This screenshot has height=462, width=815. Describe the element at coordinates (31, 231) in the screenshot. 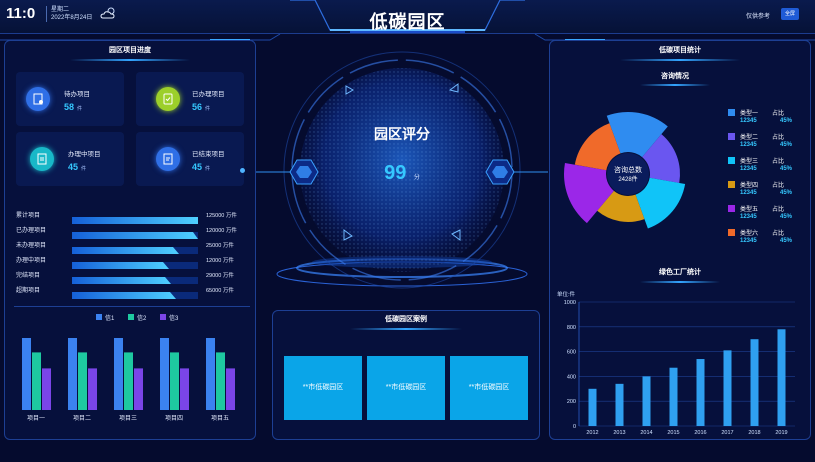

I see `progress-row-label: 已办理项目` at that location.